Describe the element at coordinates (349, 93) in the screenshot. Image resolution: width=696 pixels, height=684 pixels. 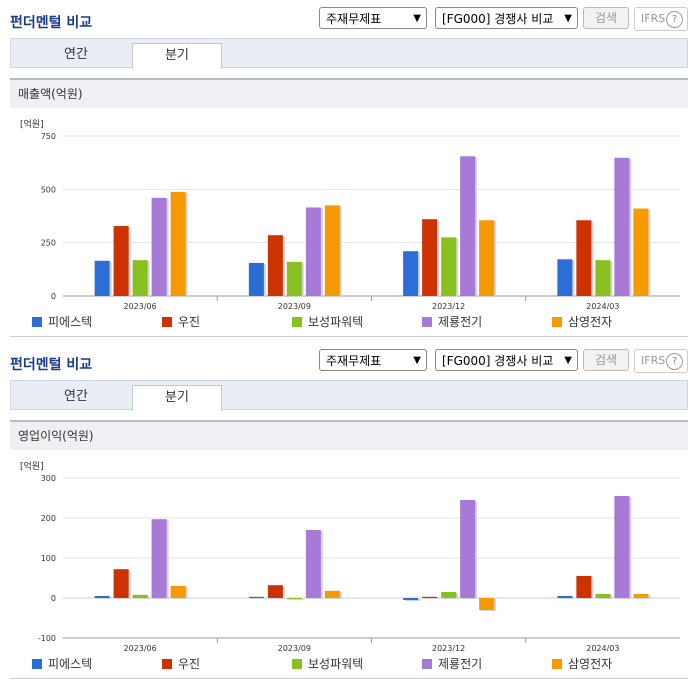
I see `chart-title: 매출액(억원)` at that location.